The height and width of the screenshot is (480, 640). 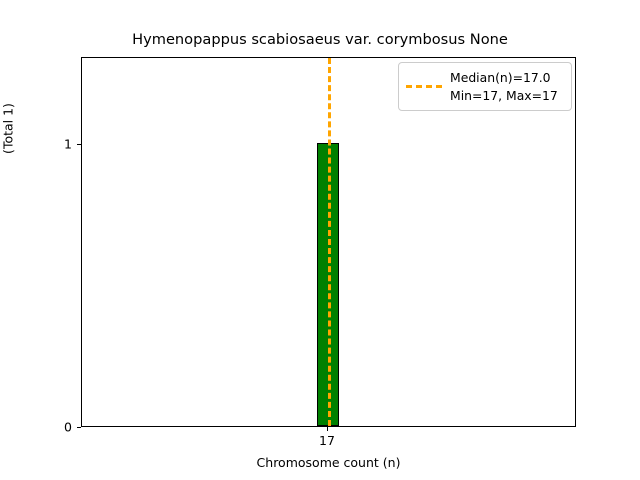 I want to click on legend-entry-median: Median(n)=17.0 Min=17, Max=17, so click(x=484, y=86).